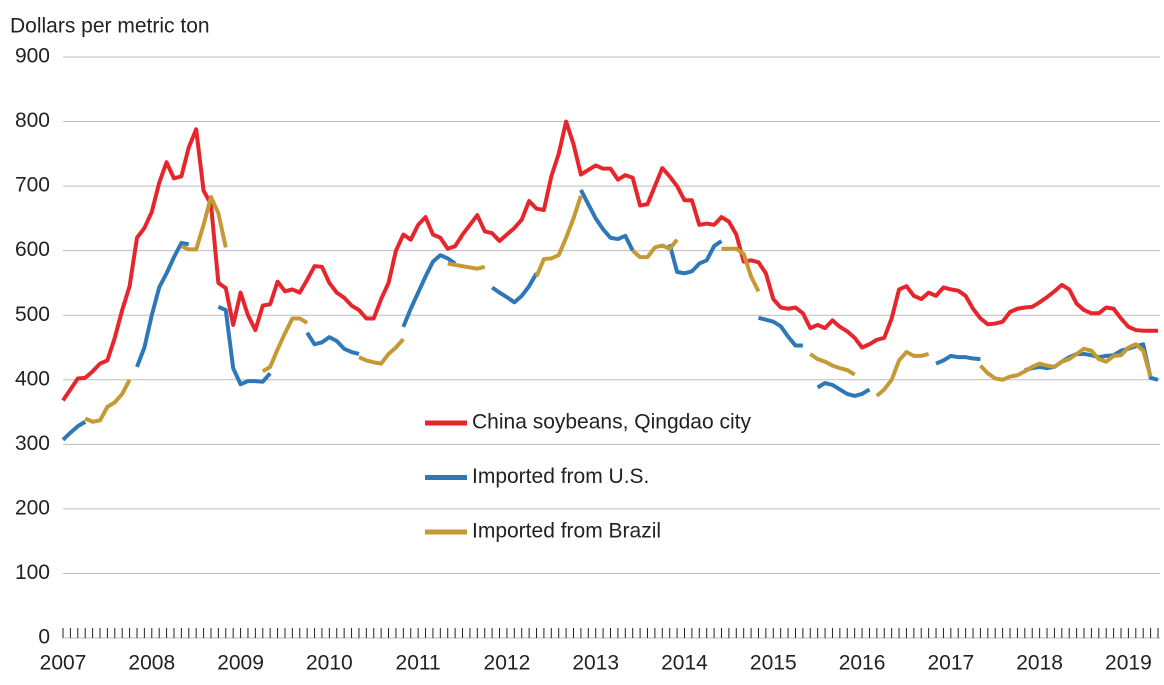  Describe the element at coordinates (595, 663) in the screenshot. I see `x-tick-label: 2013` at that location.